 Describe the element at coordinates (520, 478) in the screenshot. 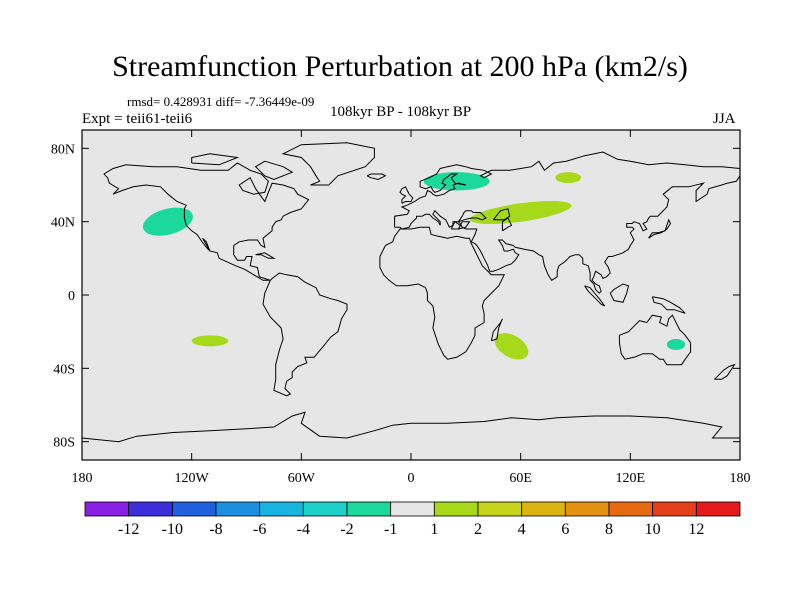

I see `x-tick-label: 60E` at that location.